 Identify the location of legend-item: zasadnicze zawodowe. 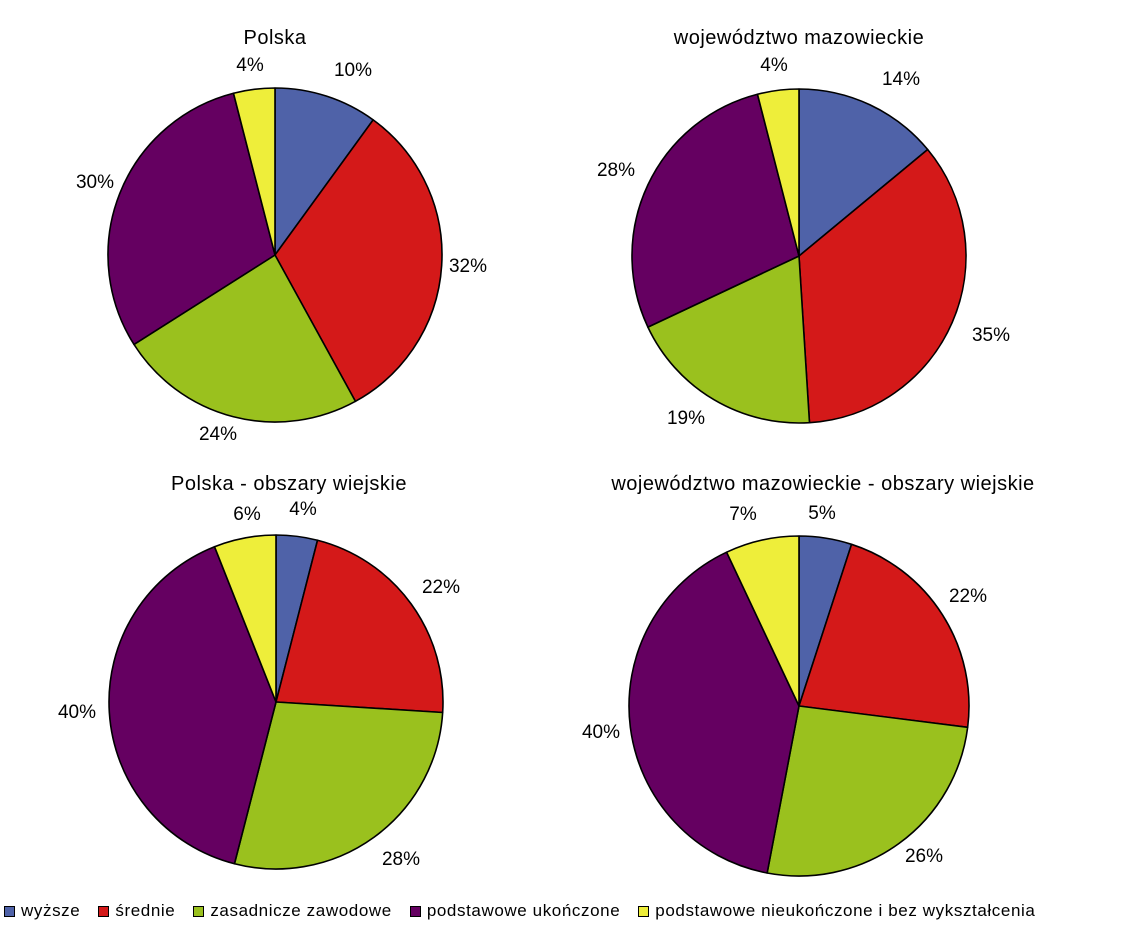
(292, 911).